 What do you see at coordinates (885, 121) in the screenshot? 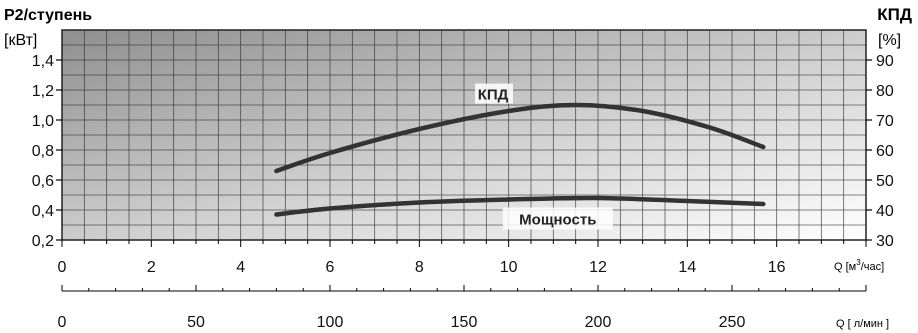
I see `right-axis-tick-label: 70` at bounding box center [885, 121].